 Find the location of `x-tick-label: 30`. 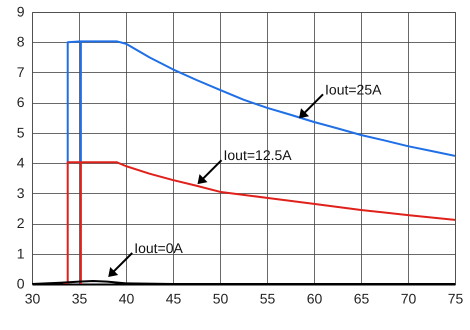

x-tick-label: 30 is located at coordinates (32, 298).